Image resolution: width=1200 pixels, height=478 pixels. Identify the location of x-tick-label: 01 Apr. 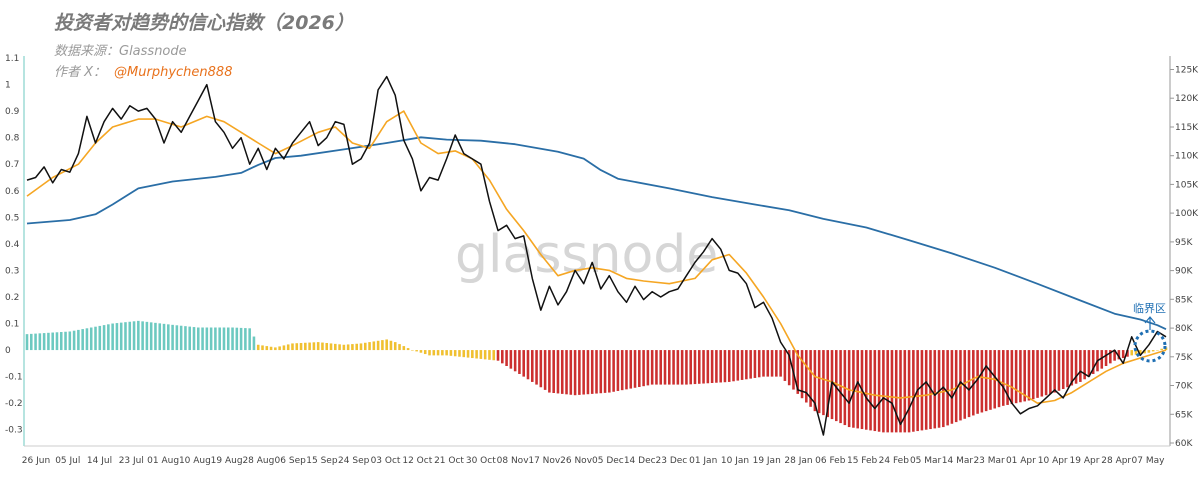
(1021, 461).